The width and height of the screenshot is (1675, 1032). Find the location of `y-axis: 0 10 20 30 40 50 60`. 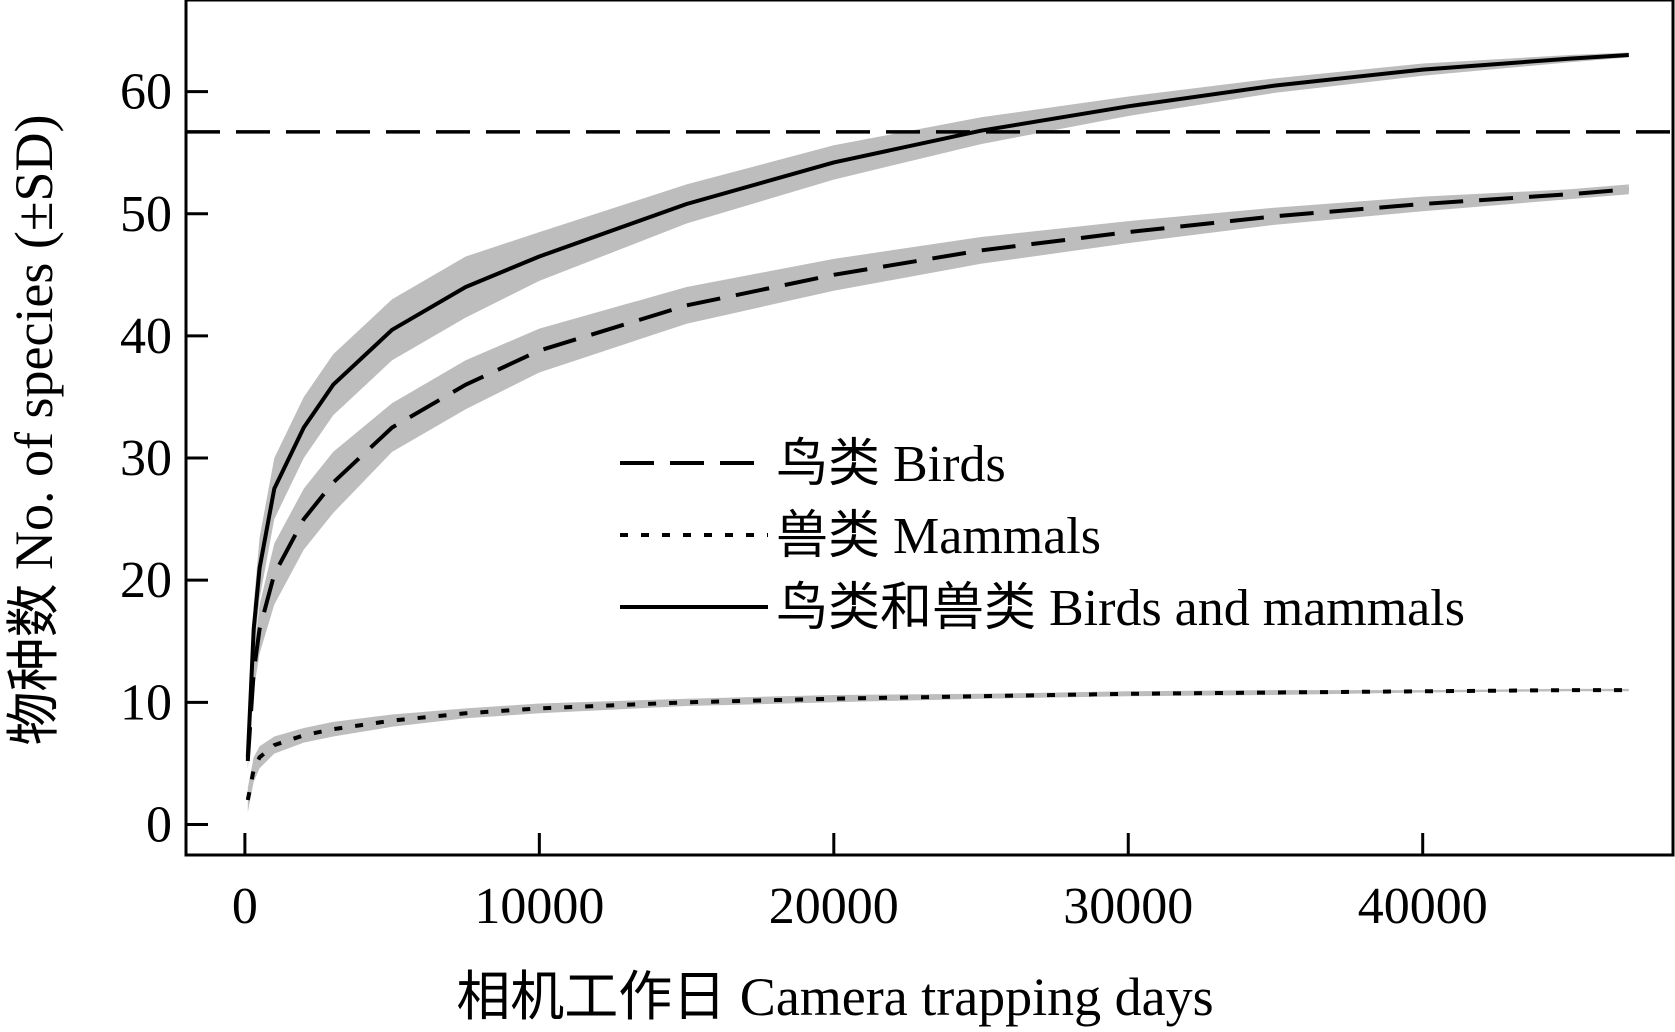

y-axis: 0 10 20 30 40 50 60 is located at coordinates (164, 458).